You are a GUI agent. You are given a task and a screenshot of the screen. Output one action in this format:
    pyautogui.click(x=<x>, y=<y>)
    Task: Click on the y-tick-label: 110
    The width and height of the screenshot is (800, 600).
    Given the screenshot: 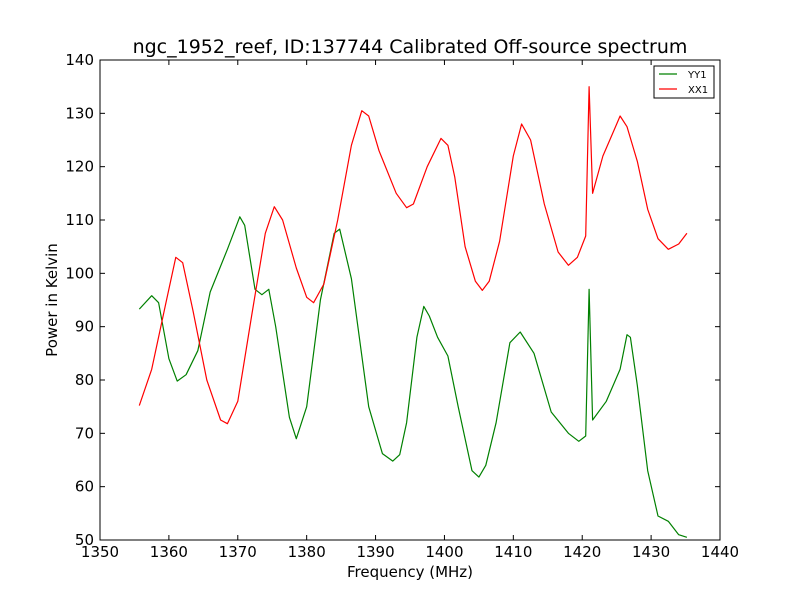 What is the action you would take?
    pyautogui.click(x=79, y=220)
    